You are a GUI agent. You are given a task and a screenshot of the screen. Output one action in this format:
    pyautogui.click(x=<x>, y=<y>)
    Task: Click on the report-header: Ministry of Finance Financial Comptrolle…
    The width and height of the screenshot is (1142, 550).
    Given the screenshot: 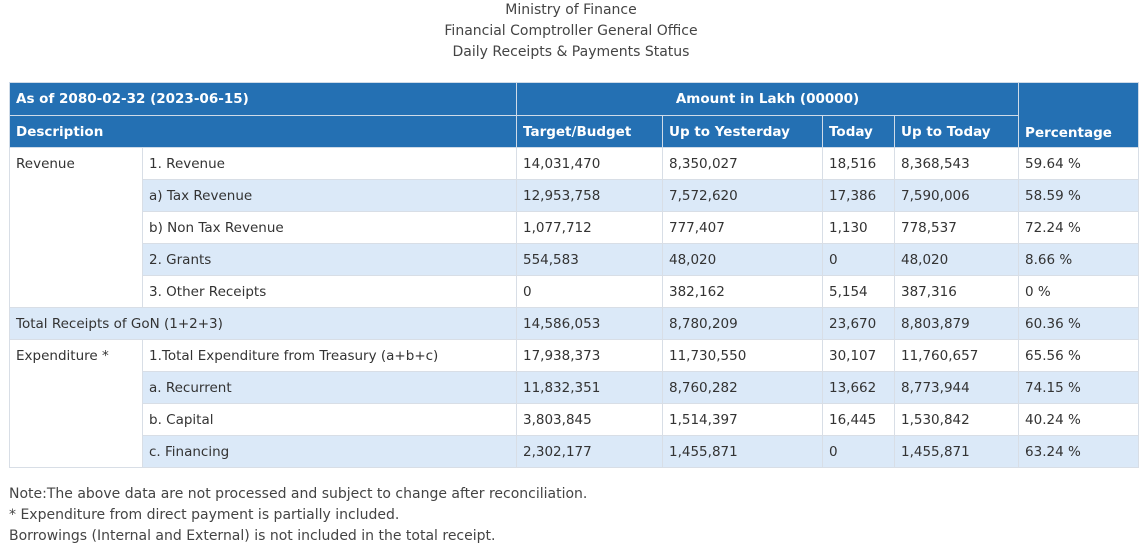 What is the action you would take?
    pyautogui.click(x=571, y=31)
    